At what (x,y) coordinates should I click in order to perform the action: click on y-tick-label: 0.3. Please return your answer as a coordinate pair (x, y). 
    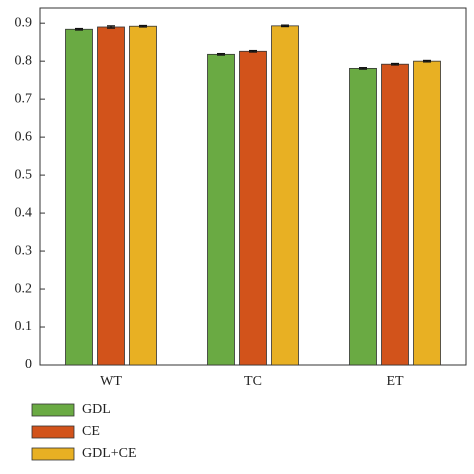
    Looking at the image, I should click on (24, 250).